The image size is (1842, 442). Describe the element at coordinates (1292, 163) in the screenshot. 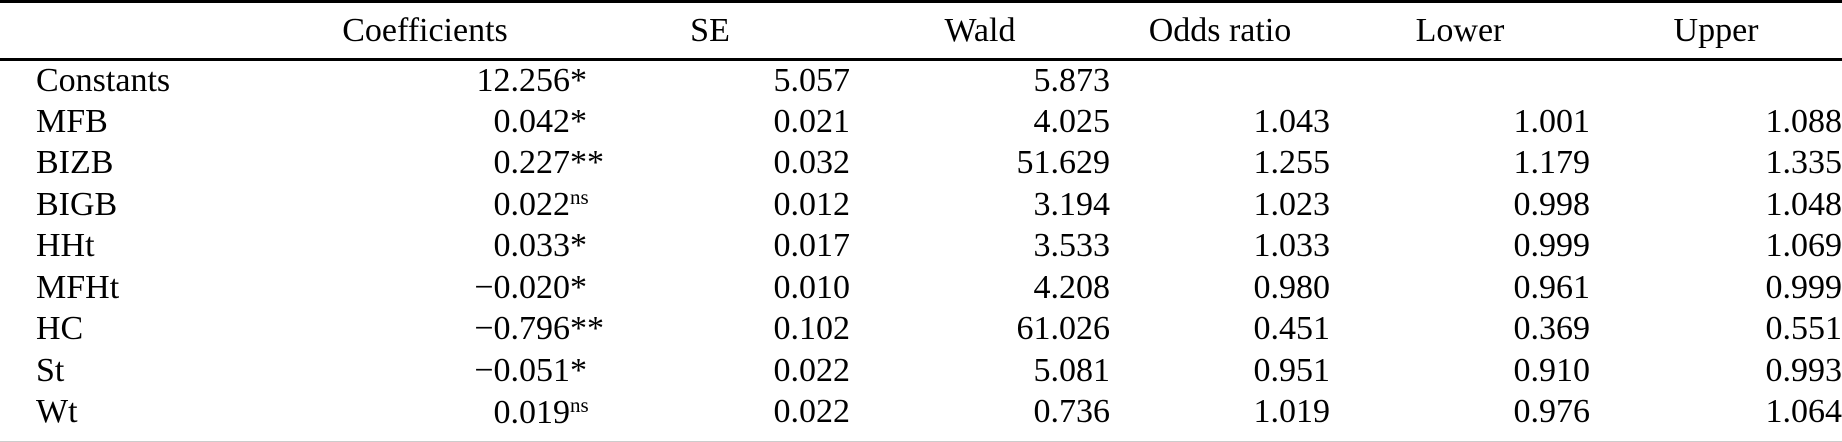

I see `cell-odds: 1.255` at that location.